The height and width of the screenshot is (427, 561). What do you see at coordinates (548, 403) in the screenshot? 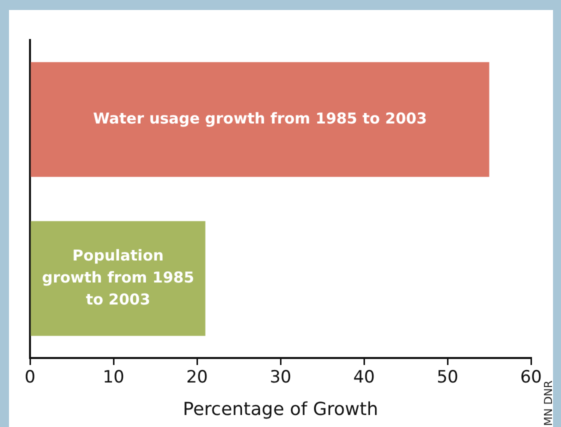
I see `text: MN DNR` at bounding box center [548, 403].